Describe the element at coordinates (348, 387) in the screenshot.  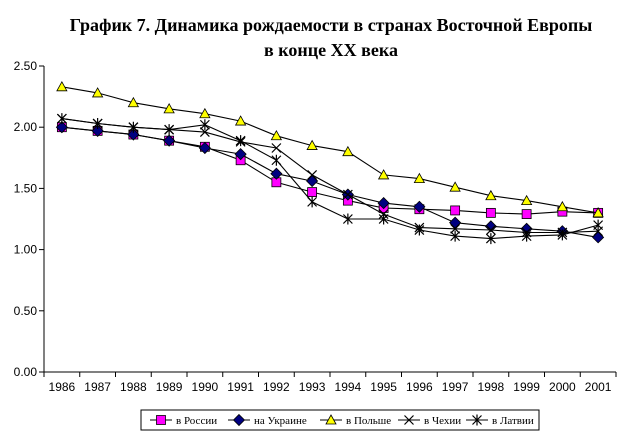
I see `x-tick-label: 1994` at that location.